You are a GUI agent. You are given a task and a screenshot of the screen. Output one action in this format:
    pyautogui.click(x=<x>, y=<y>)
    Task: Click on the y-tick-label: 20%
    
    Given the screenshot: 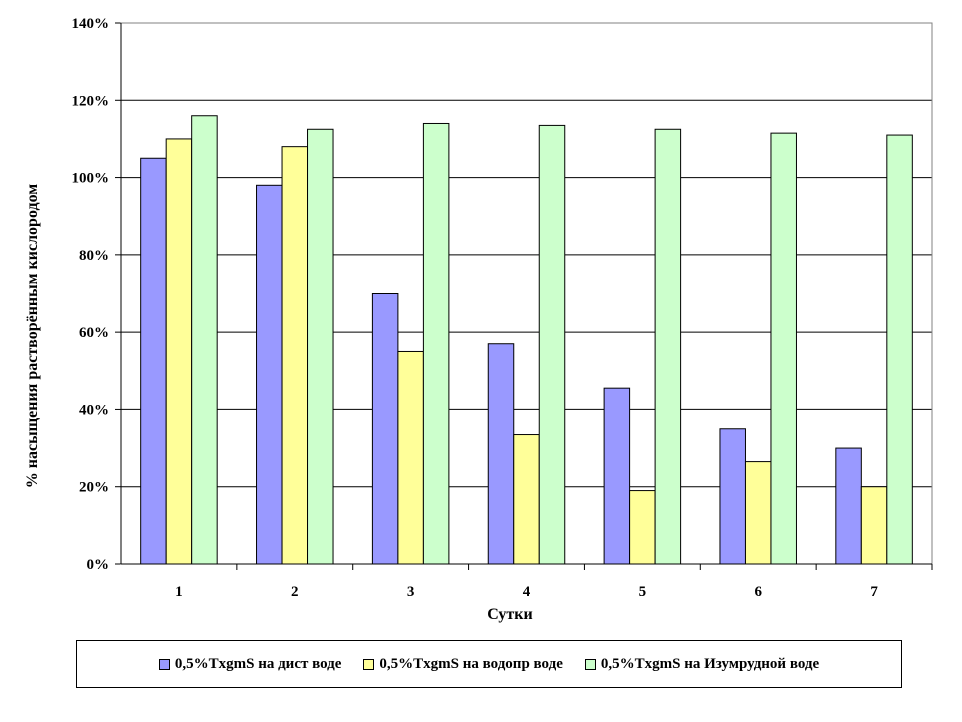 What is the action you would take?
    pyautogui.click(x=94, y=488)
    